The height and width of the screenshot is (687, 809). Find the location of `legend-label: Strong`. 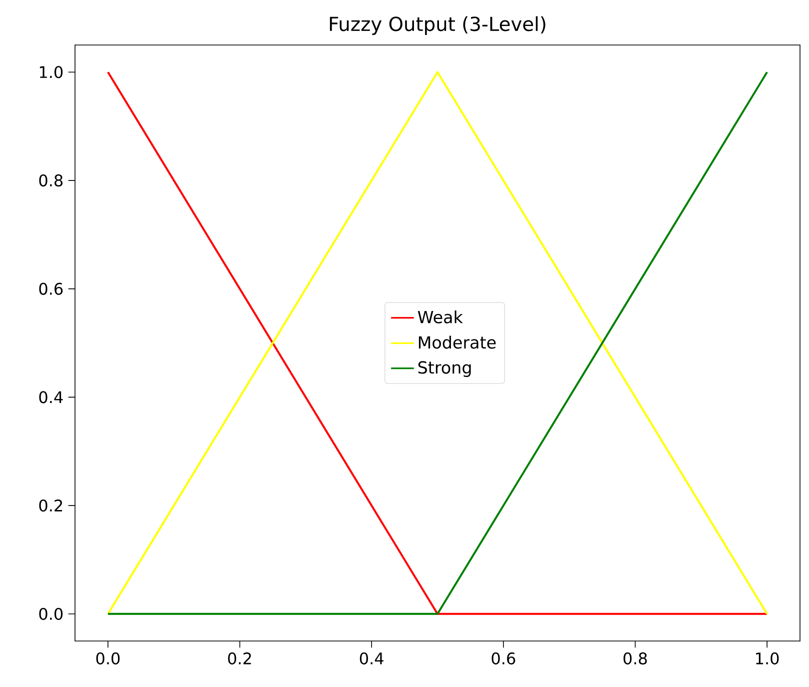

legend-label: Strong is located at coordinates (444, 369).